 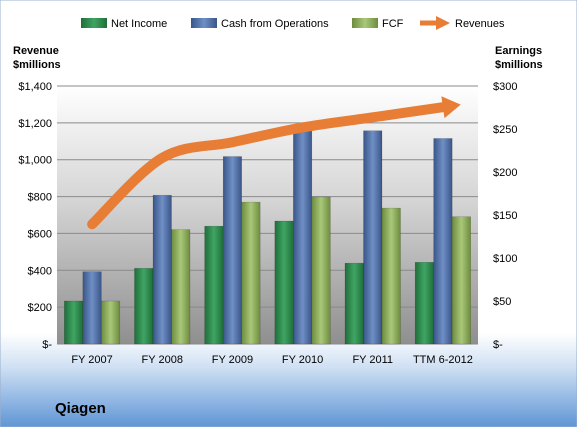 What do you see at coordinates (232, 360) in the screenshot?
I see `category-label: FY 2009` at bounding box center [232, 360].